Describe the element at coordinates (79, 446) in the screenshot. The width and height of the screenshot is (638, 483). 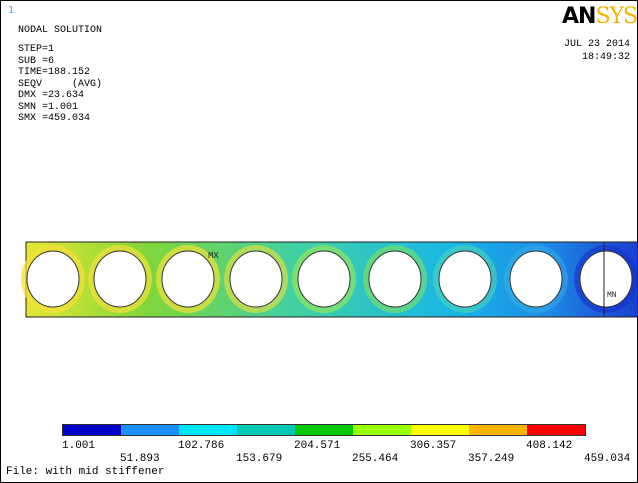
I see `legend-label-1: 1.001` at that location.